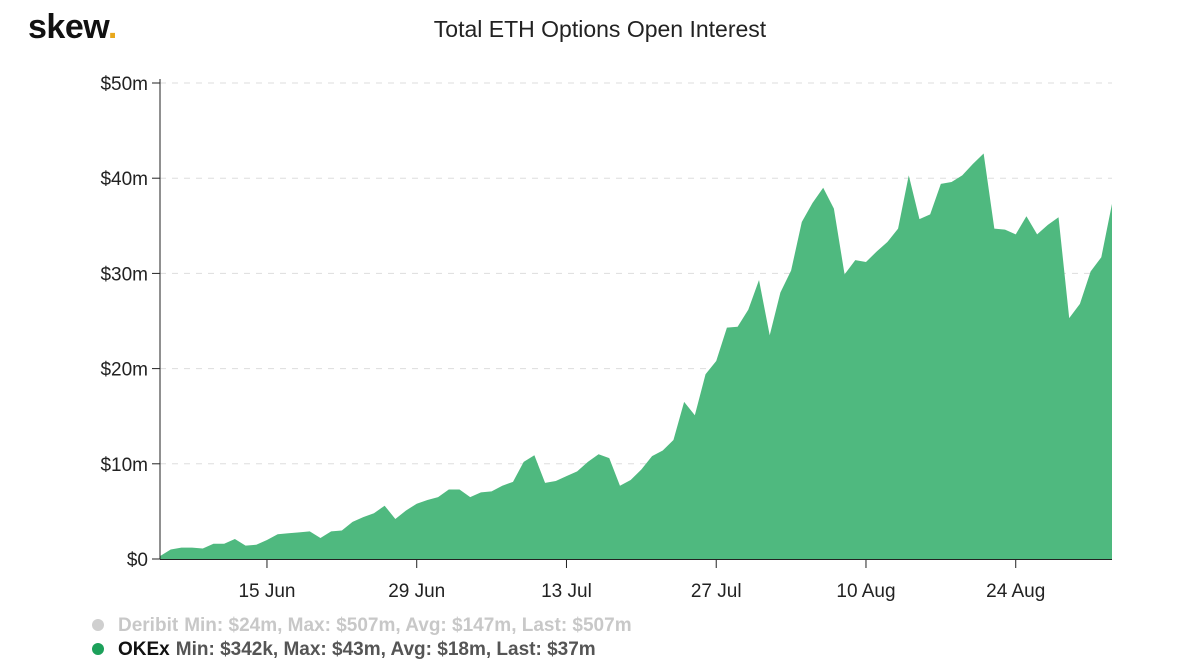 The height and width of the screenshot is (670, 1200). I want to click on y-tick-label: $50m, so click(124, 84).